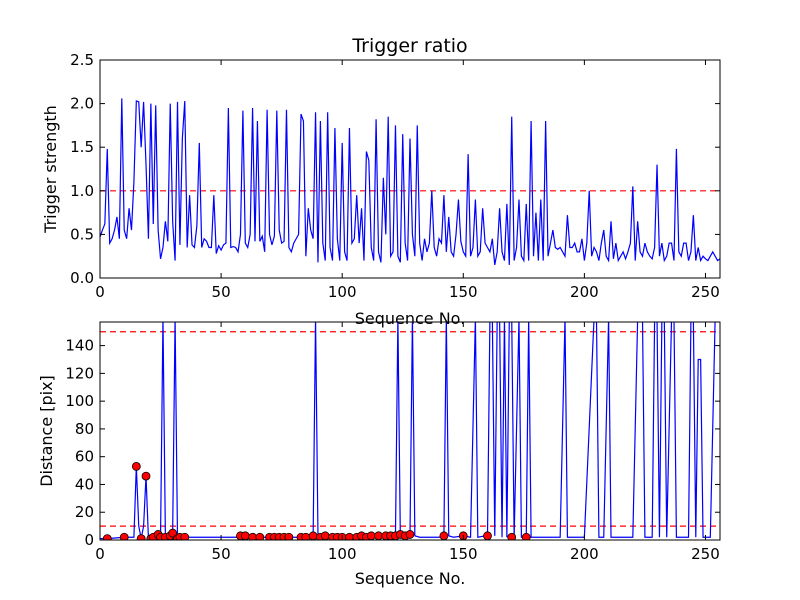  Describe the element at coordinates (89, 540) in the screenshot. I see `y-tick-label: 0` at that location.